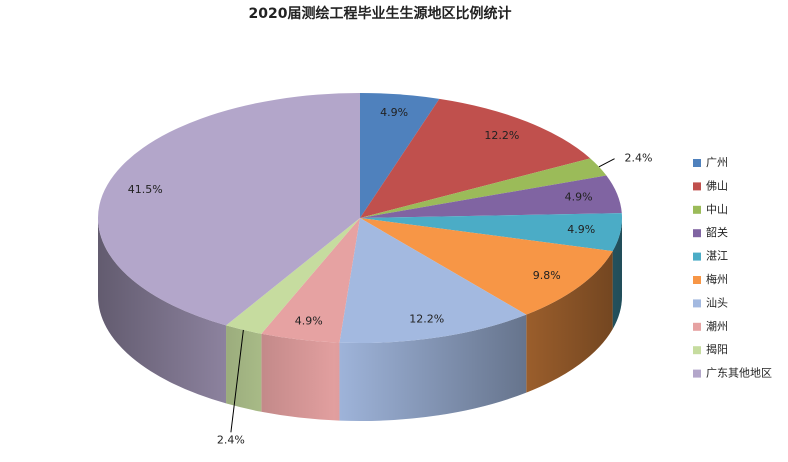  What do you see at coordinates (717, 349) in the screenshot?
I see `legend-label: 揭阳` at bounding box center [717, 349].